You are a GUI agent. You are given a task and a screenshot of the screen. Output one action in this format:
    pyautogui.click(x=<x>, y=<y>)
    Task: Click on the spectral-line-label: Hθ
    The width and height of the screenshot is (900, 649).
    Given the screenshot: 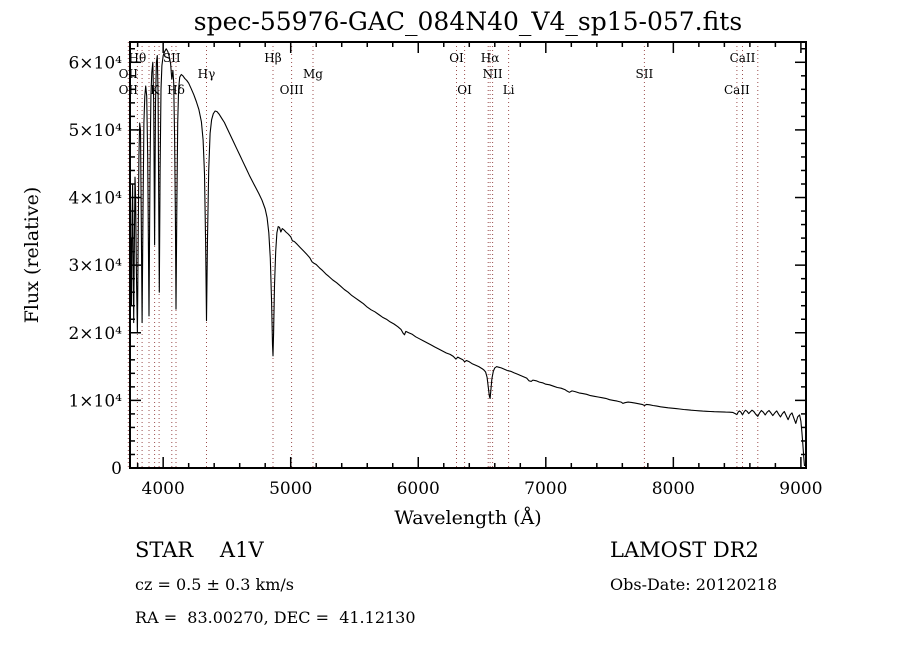 What is the action you would take?
    pyautogui.click(x=138, y=58)
    